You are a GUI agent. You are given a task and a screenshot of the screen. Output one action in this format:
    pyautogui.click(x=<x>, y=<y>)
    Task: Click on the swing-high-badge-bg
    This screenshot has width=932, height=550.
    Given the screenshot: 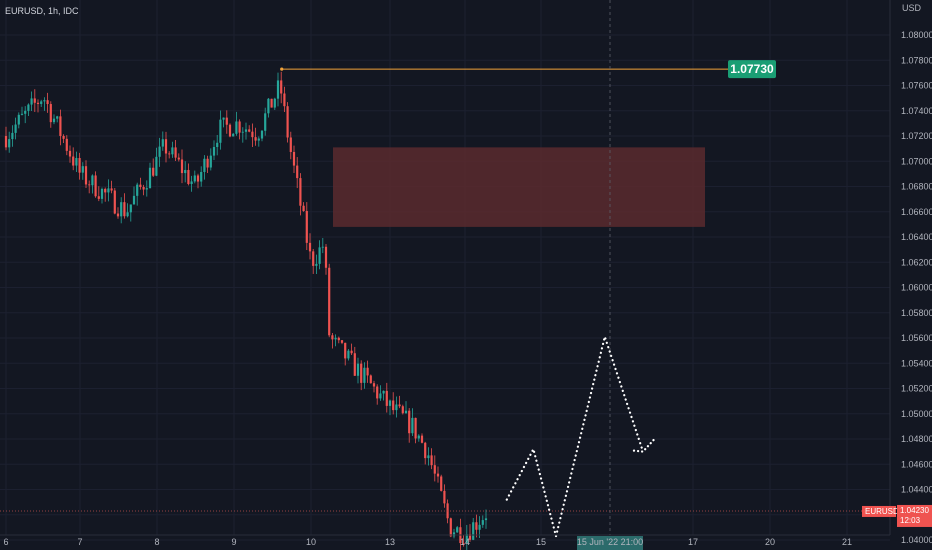 What is the action you would take?
    pyautogui.click(x=752, y=69)
    